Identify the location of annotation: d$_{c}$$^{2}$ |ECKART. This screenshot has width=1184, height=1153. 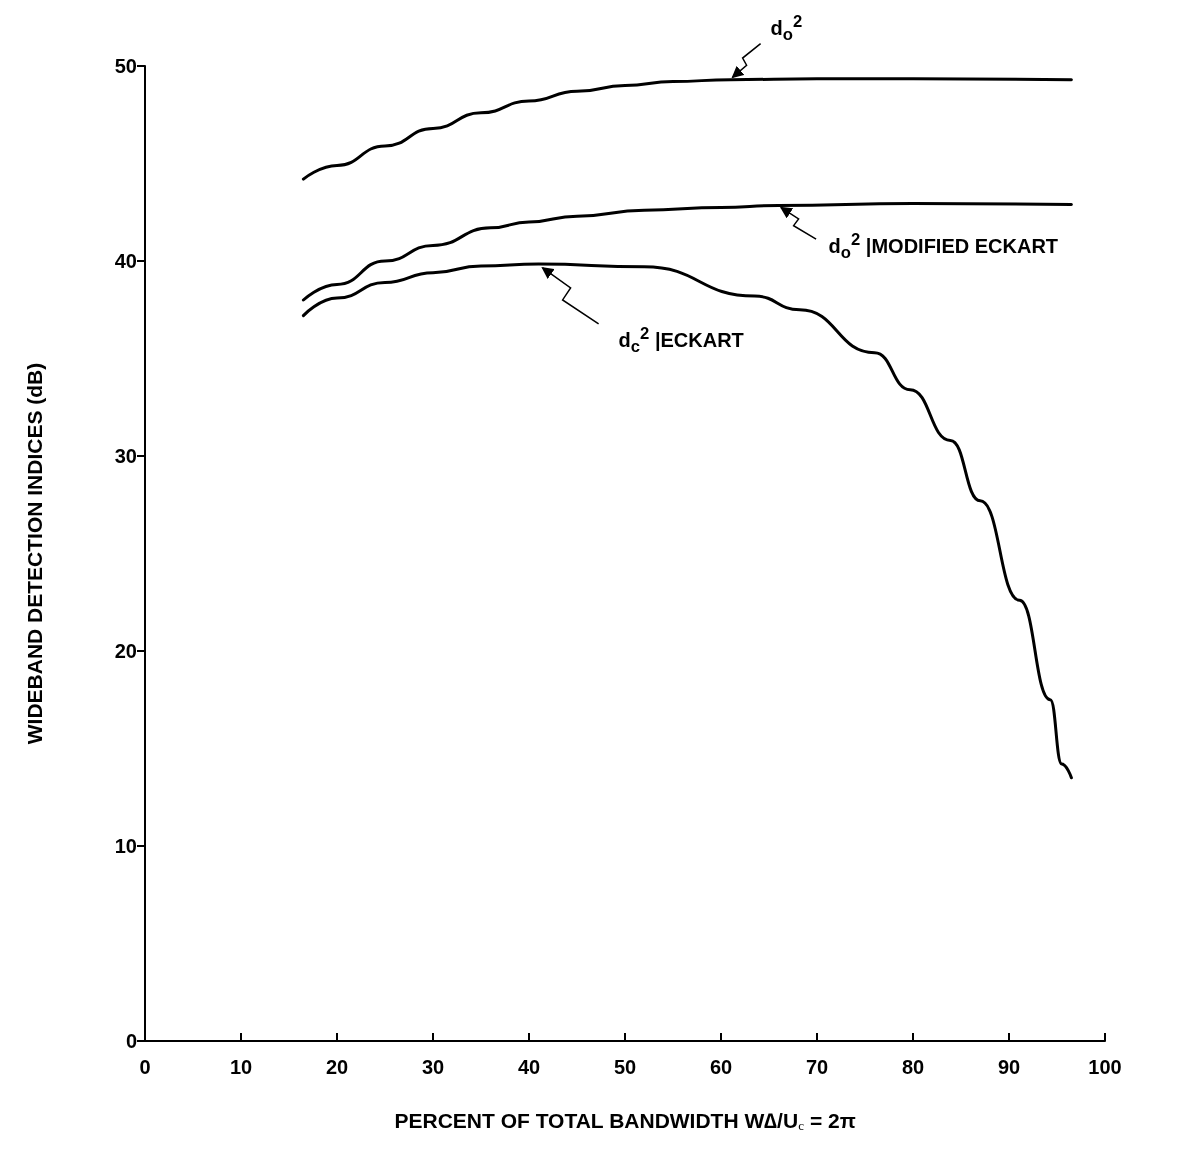
(681, 340).